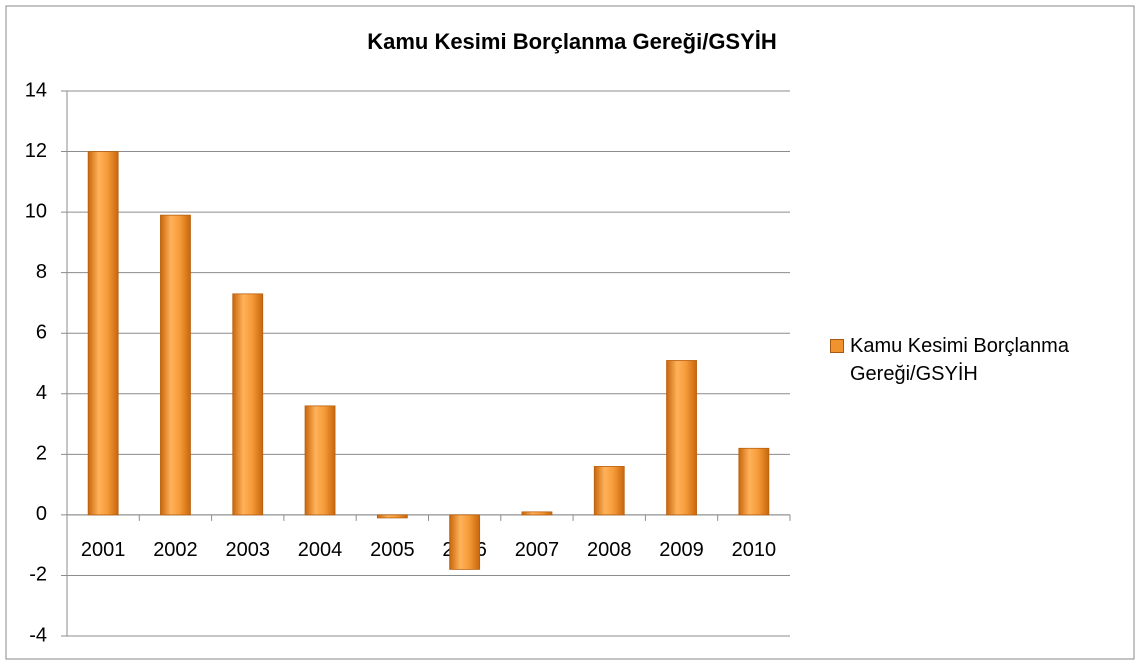 Image resolution: width=1140 pixels, height=665 pixels. What do you see at coordinates (320, 550) in the screenshot?
I see `x-tick-label: 2004` at bounding box center [320, 550].